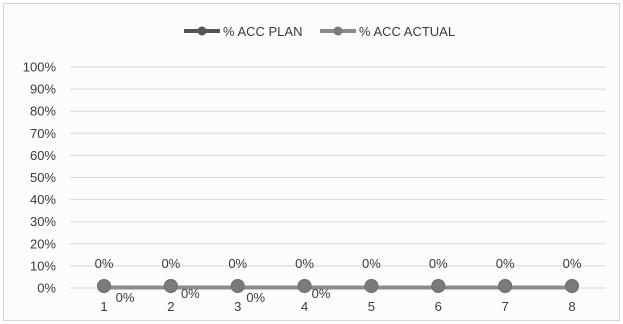  I want to click on x-tick-label: 8, so click(571, 306).